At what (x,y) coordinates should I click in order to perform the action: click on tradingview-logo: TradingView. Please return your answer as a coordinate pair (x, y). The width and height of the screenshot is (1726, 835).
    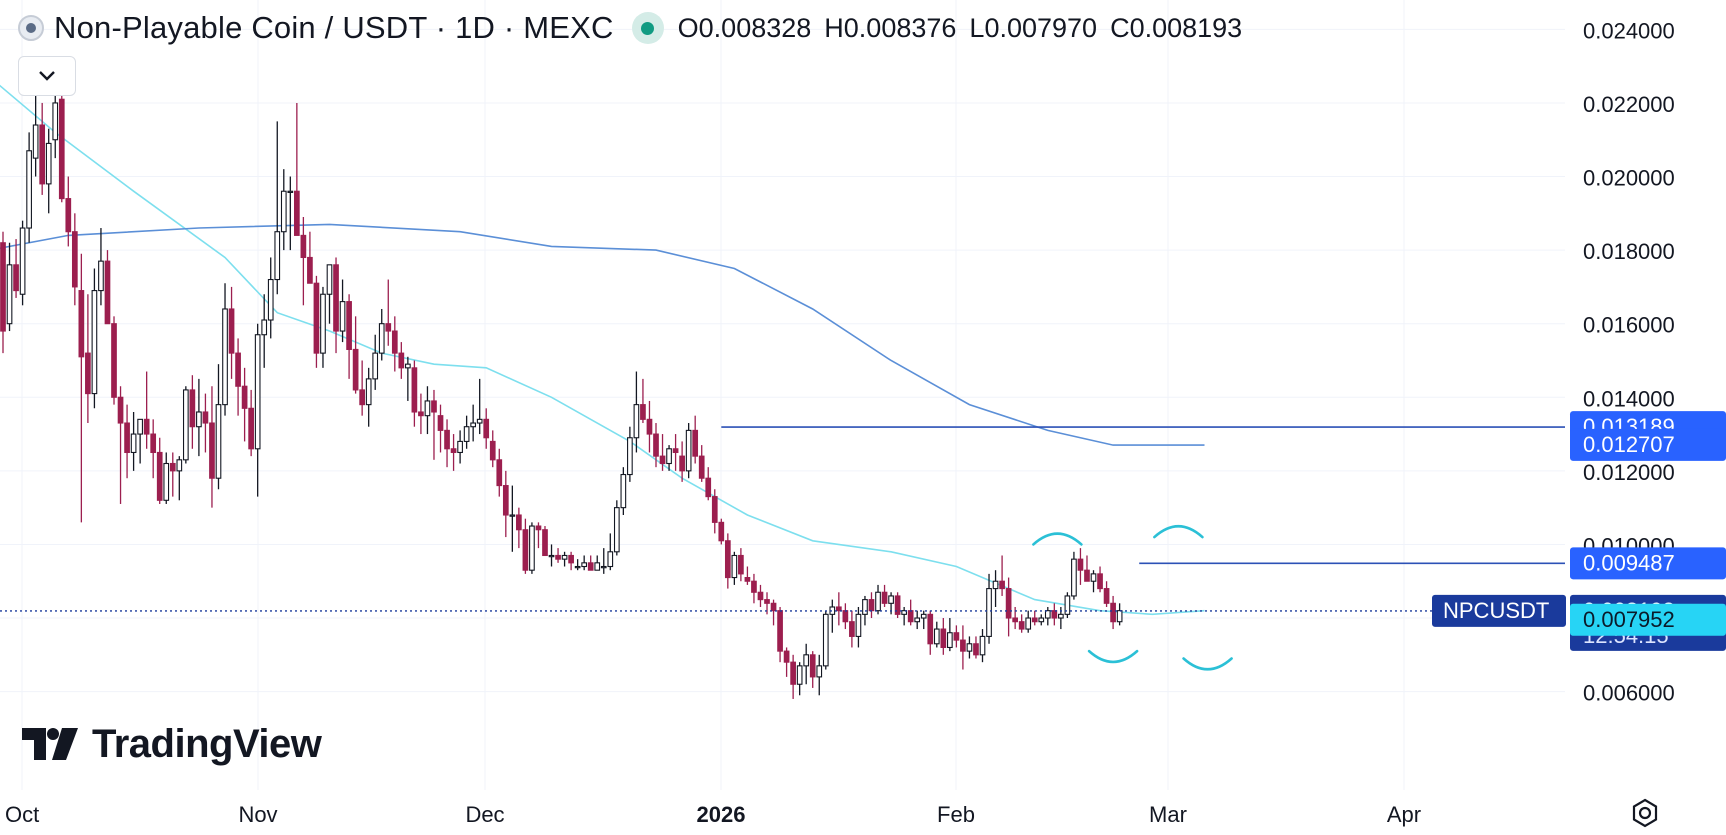
    Looking at the image, I should click on (172, 744).